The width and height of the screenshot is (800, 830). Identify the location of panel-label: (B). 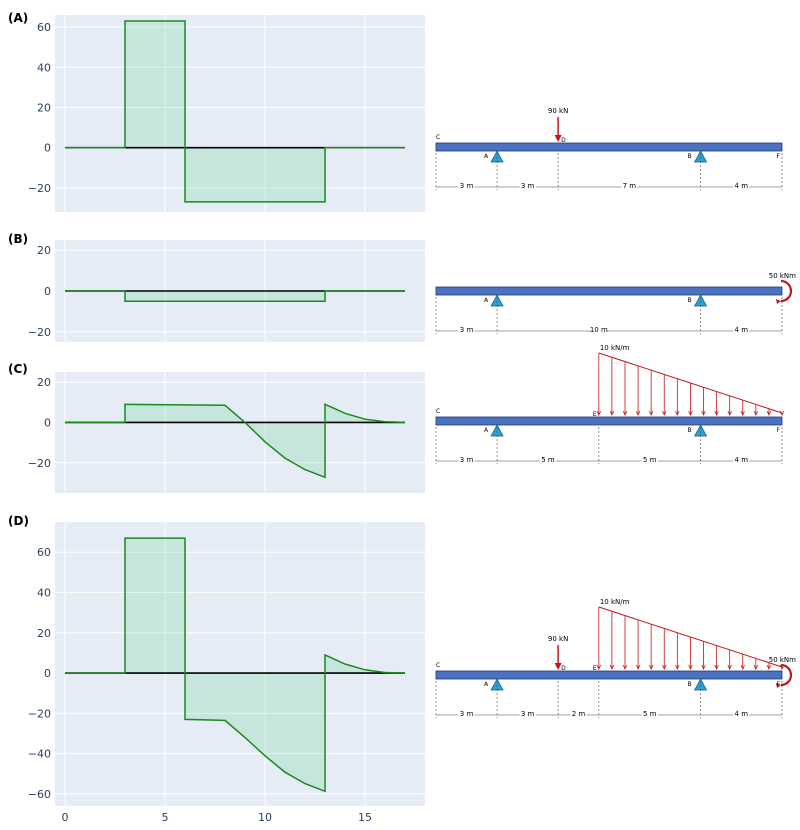
(18, 239).